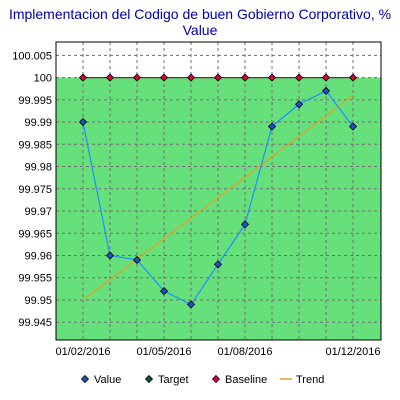 Image resolution: width=400 pixels, height=400 pixels. What do you see at coordinates (200, 30) in the screenshot?
I see `chart-title-line-2: Value` at bounding box center [200, 30].